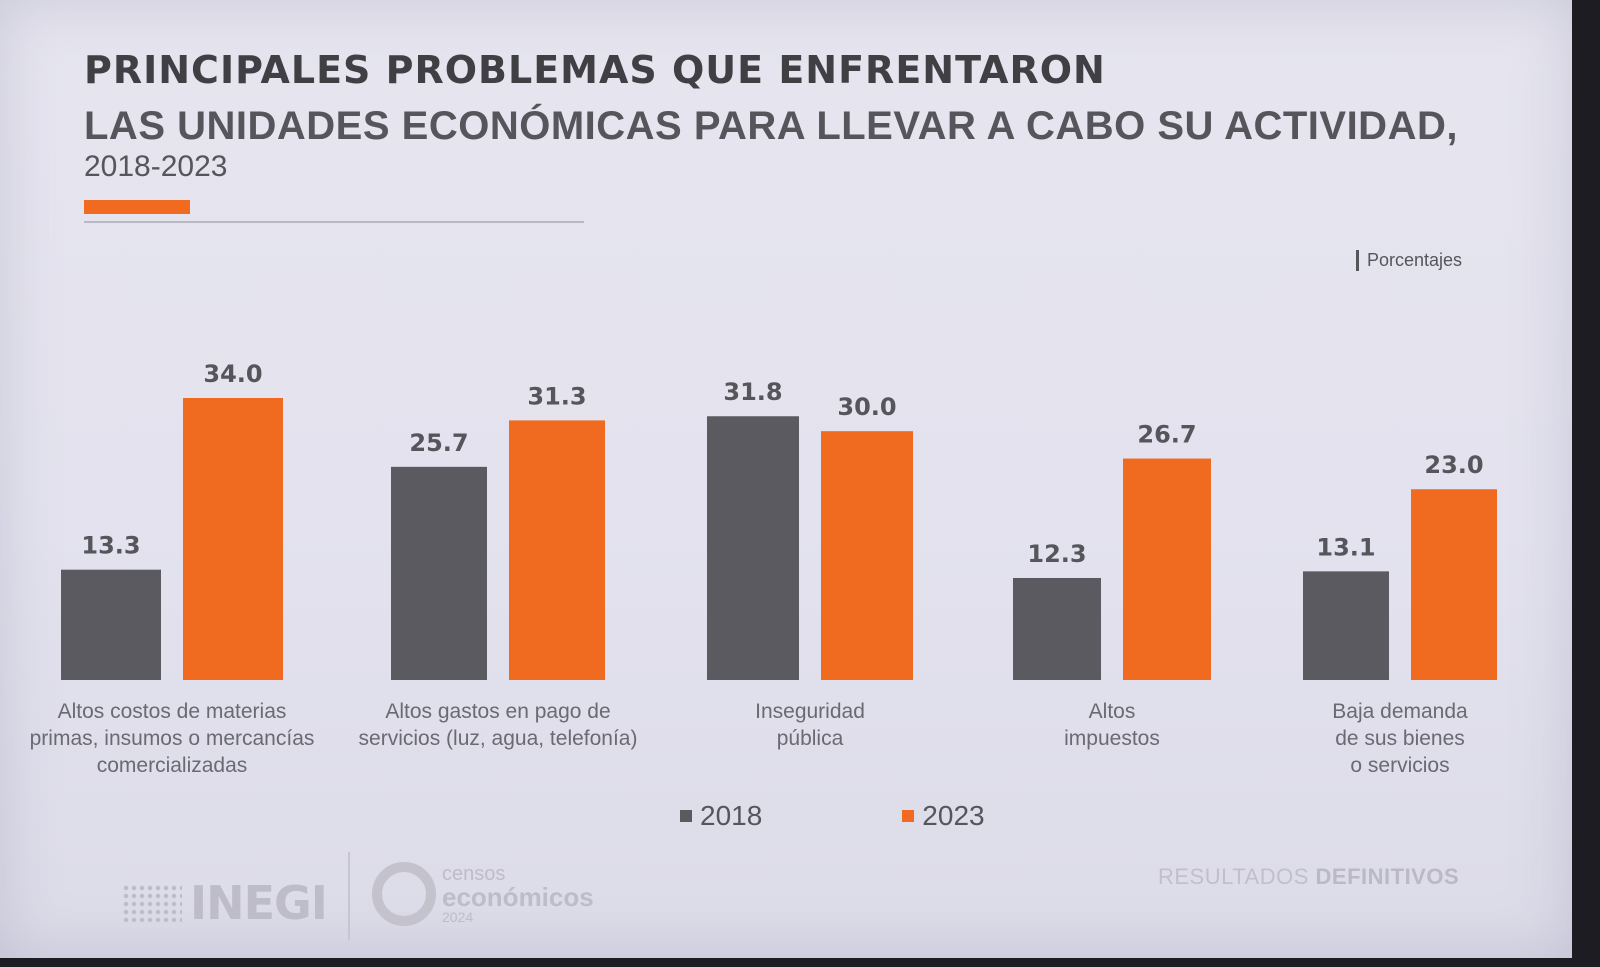  Describe the element at coordinates (595, 70) in the screenshot. I see `chart-title: PRINCIPALES PROBLEMAS QUE ENFRENTARON` at that location.